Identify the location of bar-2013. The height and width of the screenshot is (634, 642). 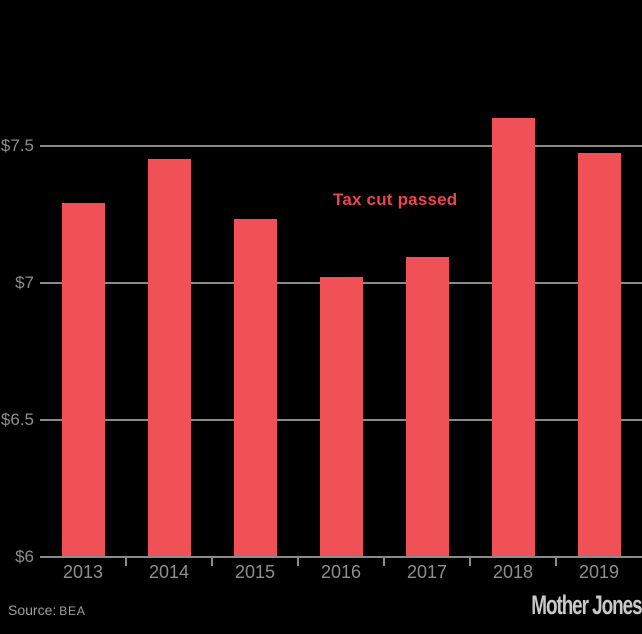
(83, 379).